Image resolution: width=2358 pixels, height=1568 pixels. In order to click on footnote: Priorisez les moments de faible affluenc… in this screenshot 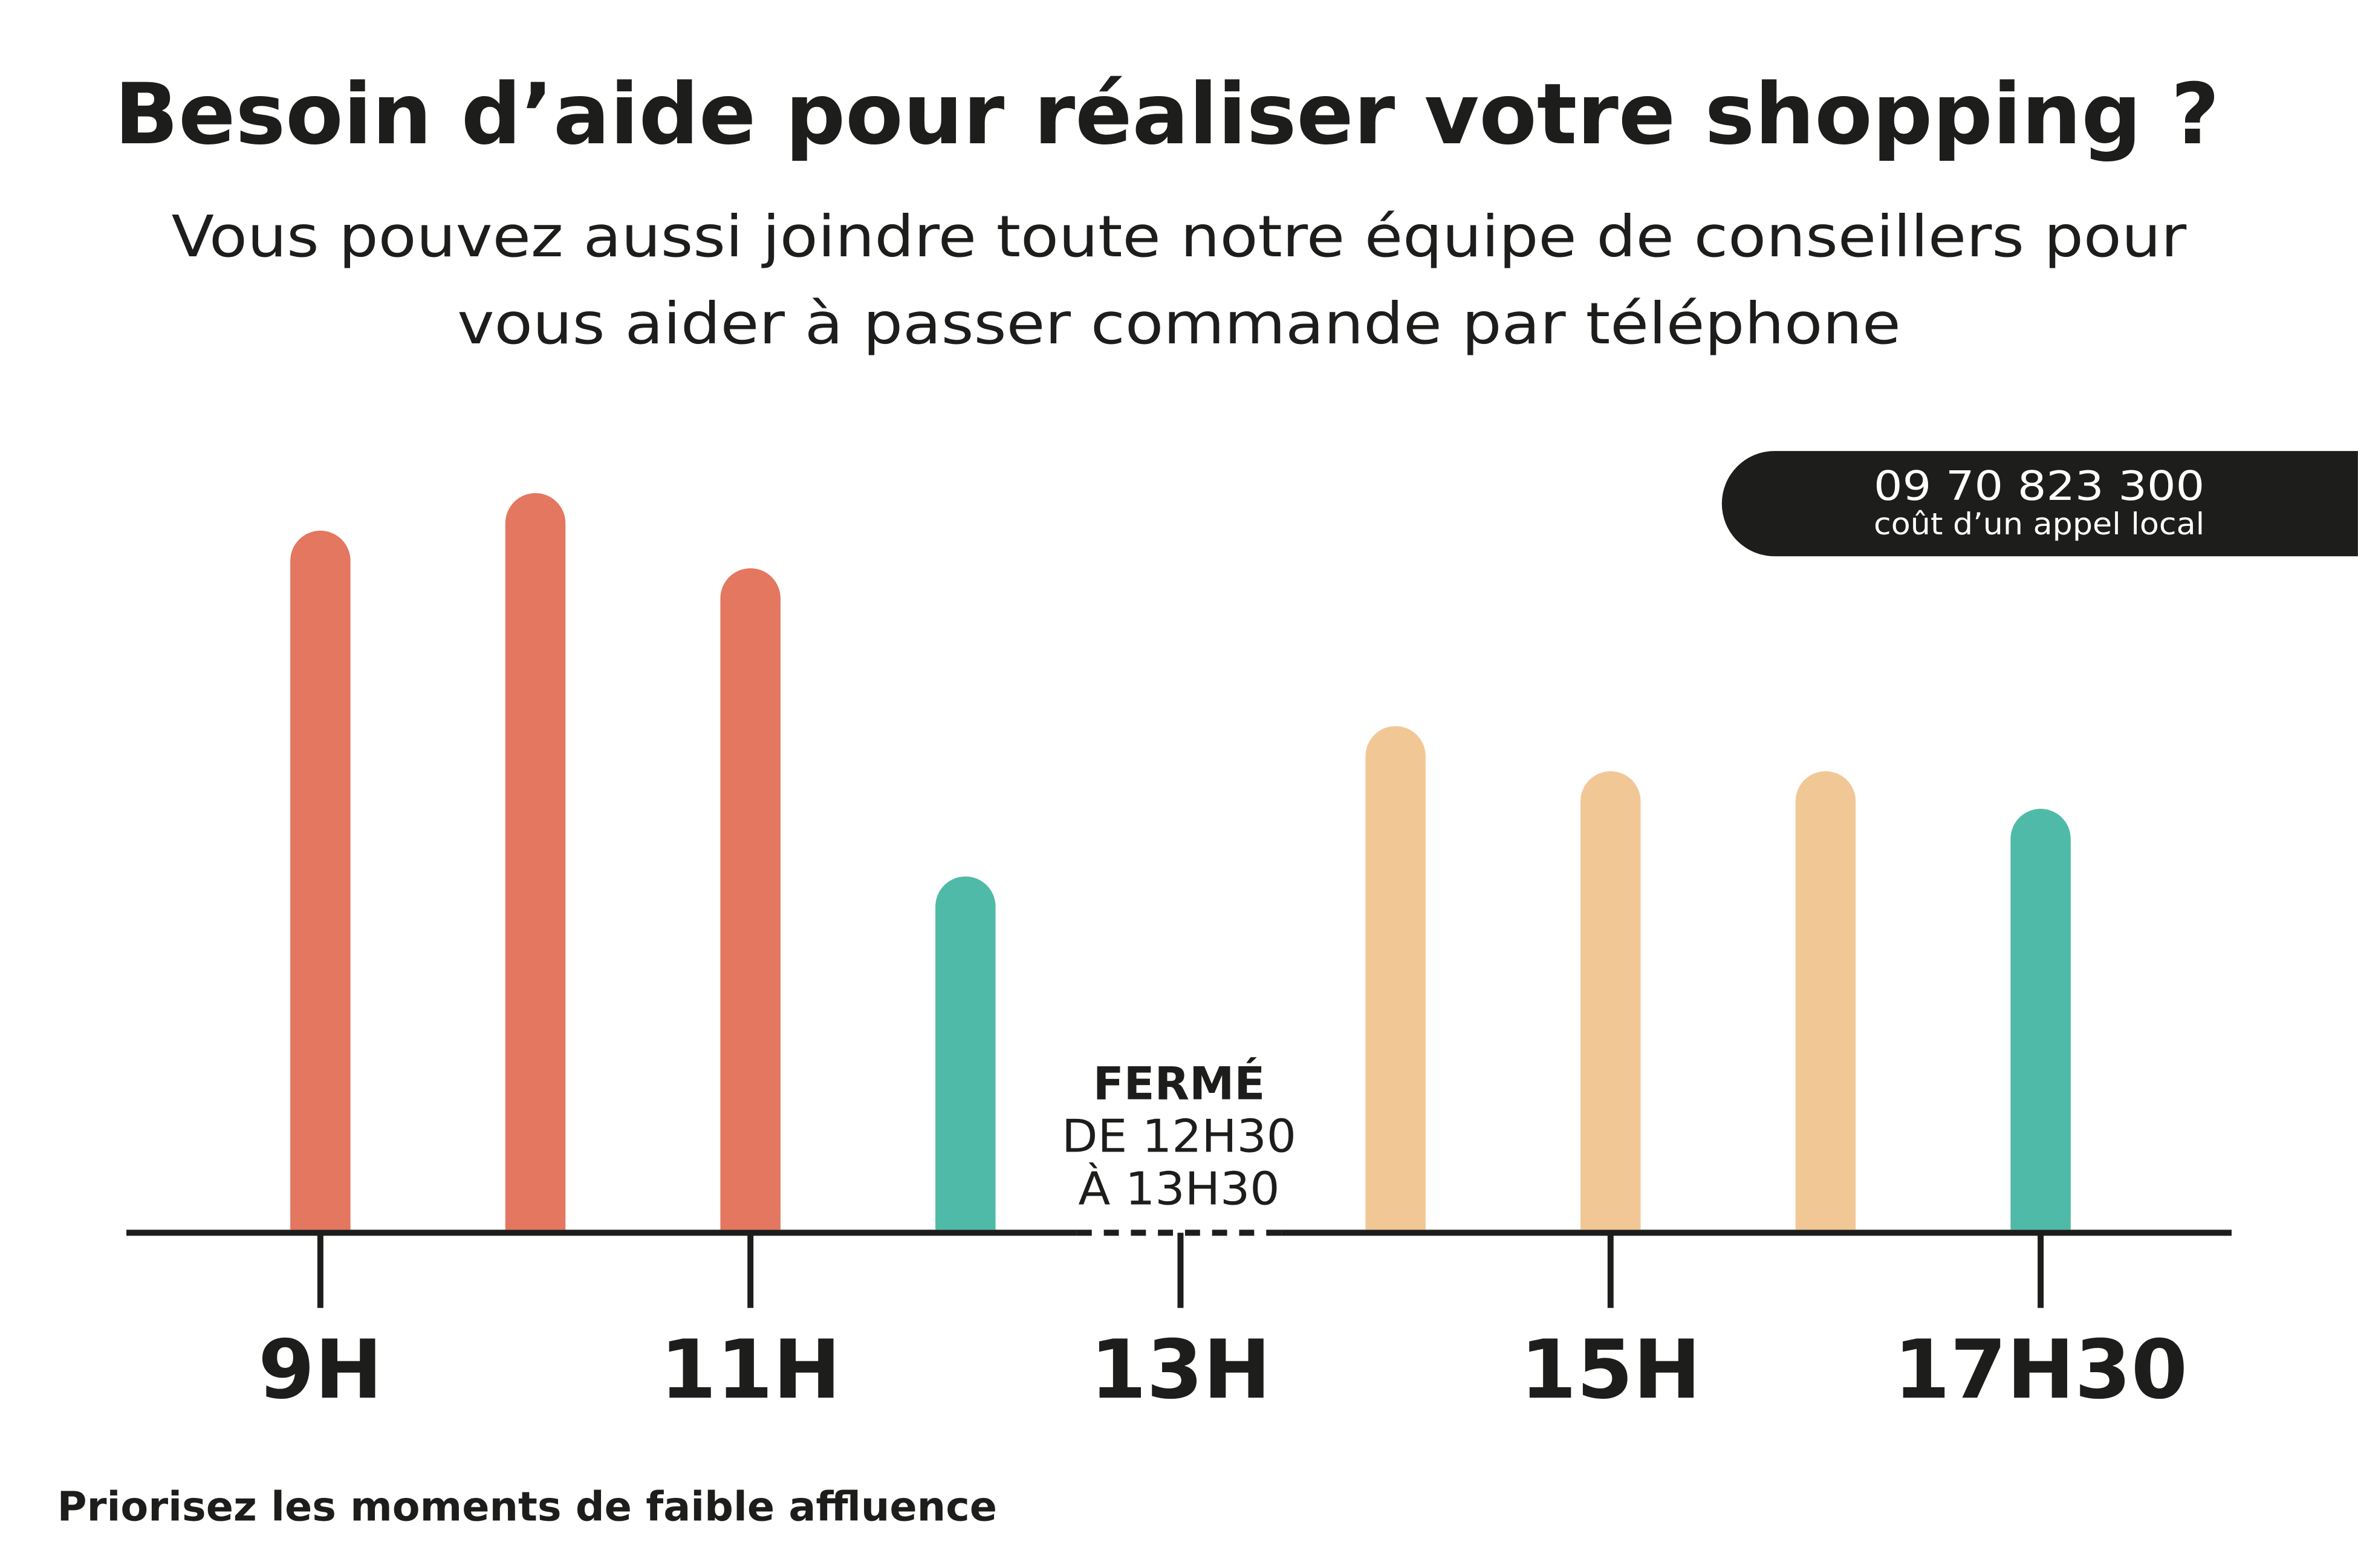, I will do `click(527, 1507)`.